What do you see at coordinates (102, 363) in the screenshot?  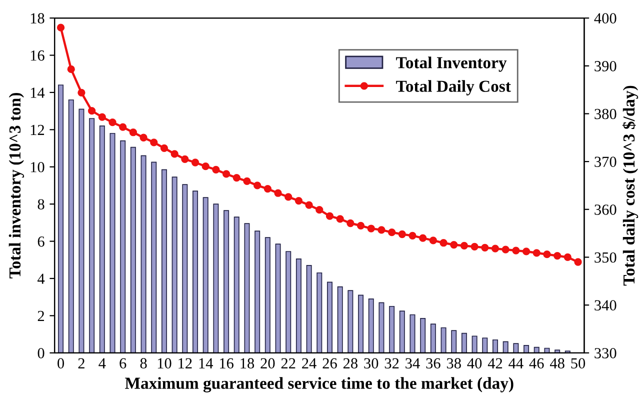 I see `x-tick-label: 4` at bounding box center [102, 363].